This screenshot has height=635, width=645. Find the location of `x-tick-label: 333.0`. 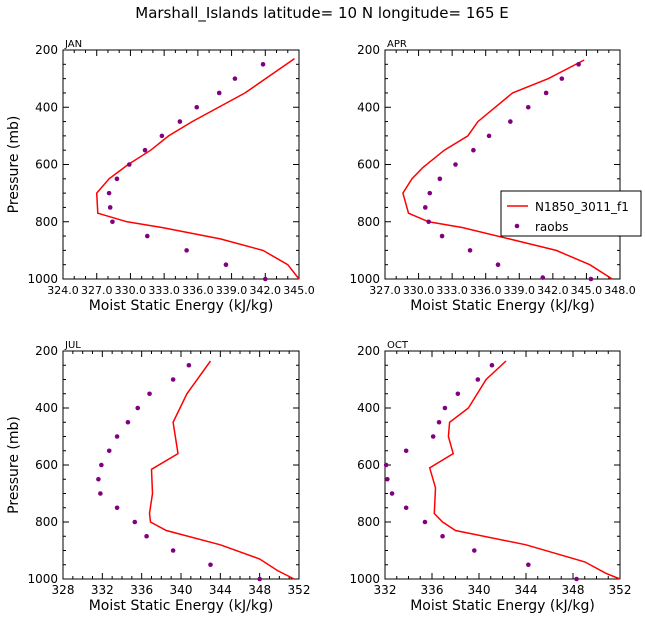

x-tick-label: 333.0 is located at coordinates (452, 290).